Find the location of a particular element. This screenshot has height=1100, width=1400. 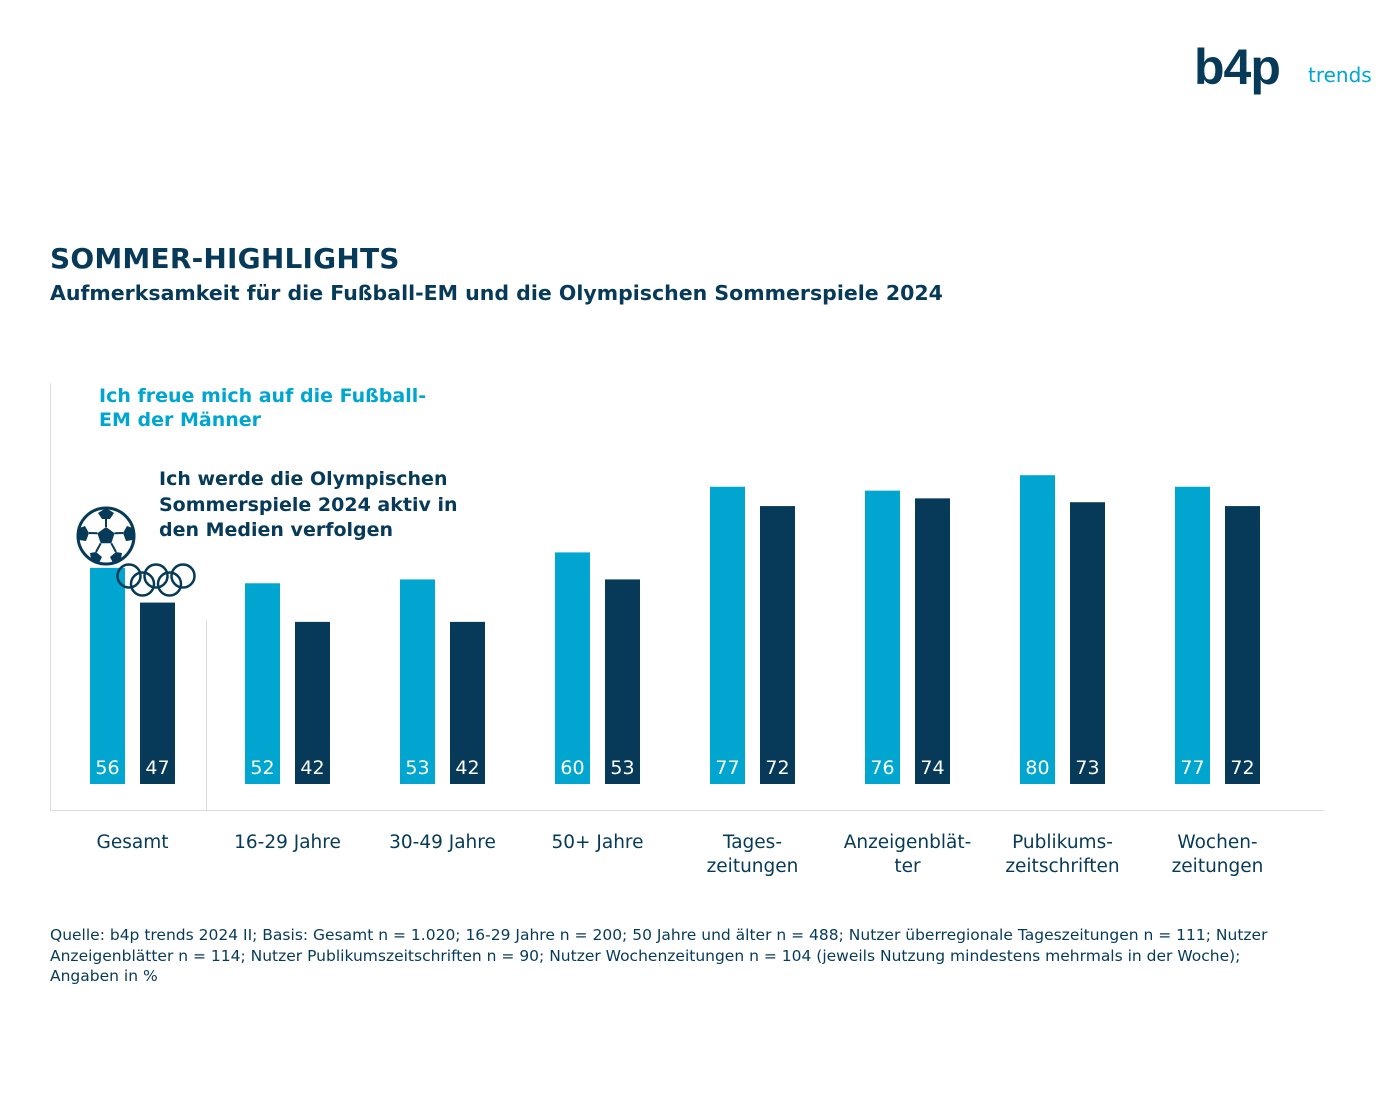

data-label-em-1: 52 is located at coordinates (262, 768).